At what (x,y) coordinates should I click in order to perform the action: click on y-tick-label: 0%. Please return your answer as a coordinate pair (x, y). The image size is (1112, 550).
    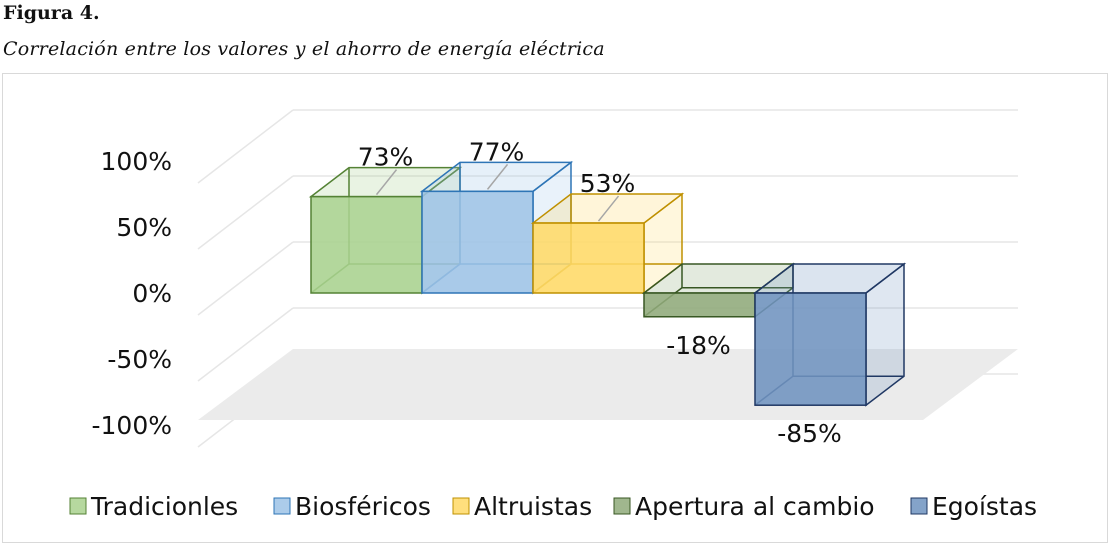
    Looking at the image, I should click on (152, 293).